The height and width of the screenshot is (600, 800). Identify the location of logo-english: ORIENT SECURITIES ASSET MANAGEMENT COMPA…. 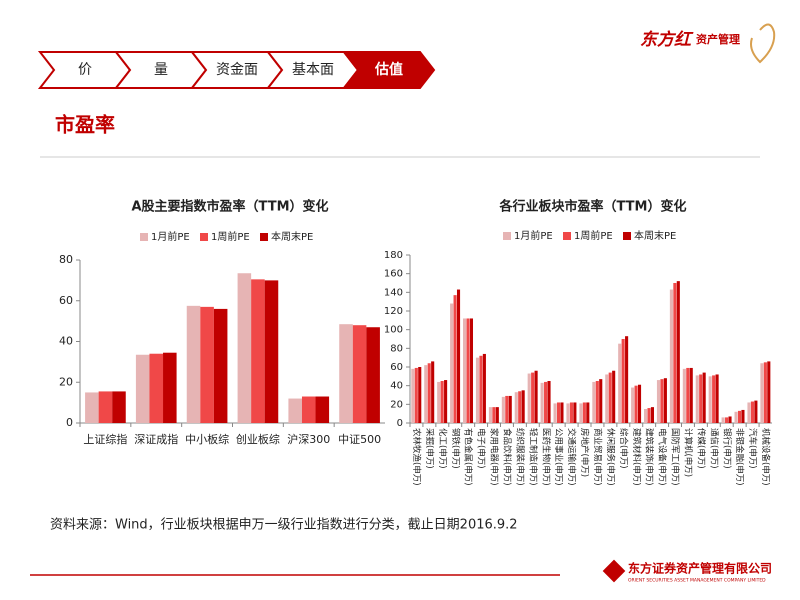
(697, 581).